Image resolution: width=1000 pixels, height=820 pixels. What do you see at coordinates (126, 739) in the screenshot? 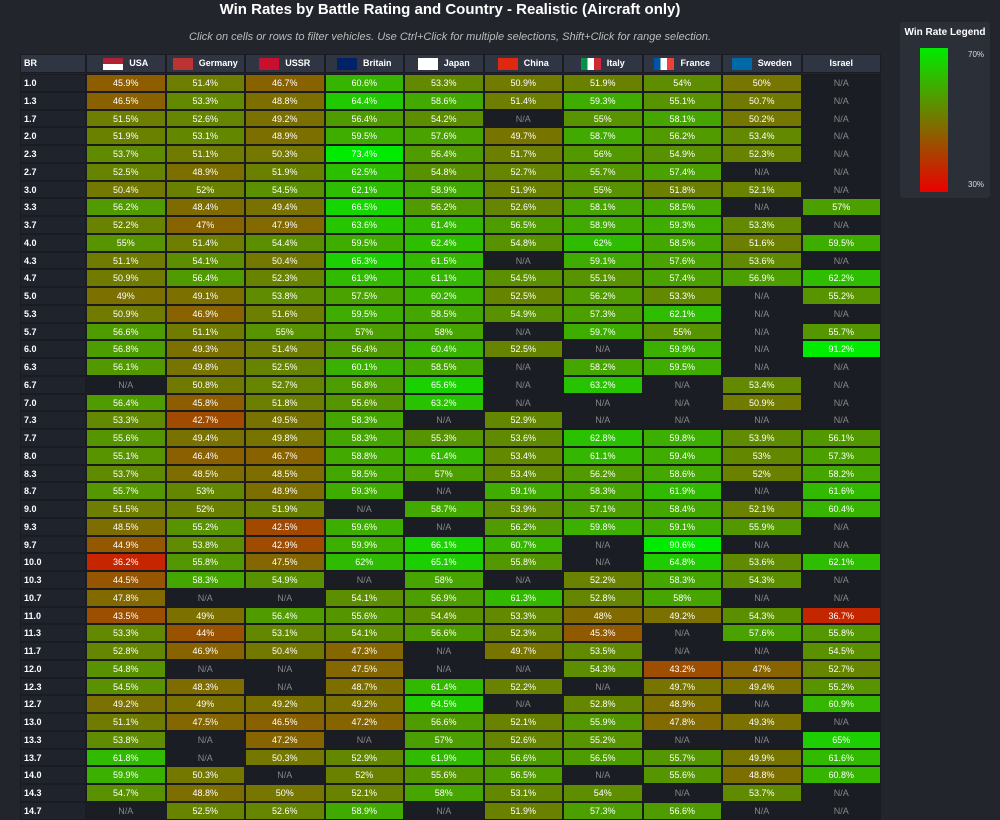
I see `win-rate-cell: 53.8%` at bounding box center [126, 739].